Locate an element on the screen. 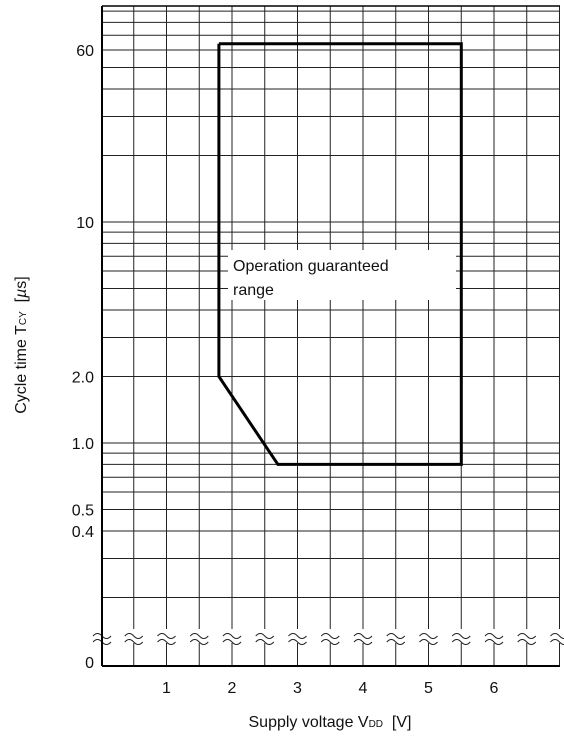 The height and width of the screenshot is (740, 564). y-tick-label: 0.5 is located at coordinates (83, 511).